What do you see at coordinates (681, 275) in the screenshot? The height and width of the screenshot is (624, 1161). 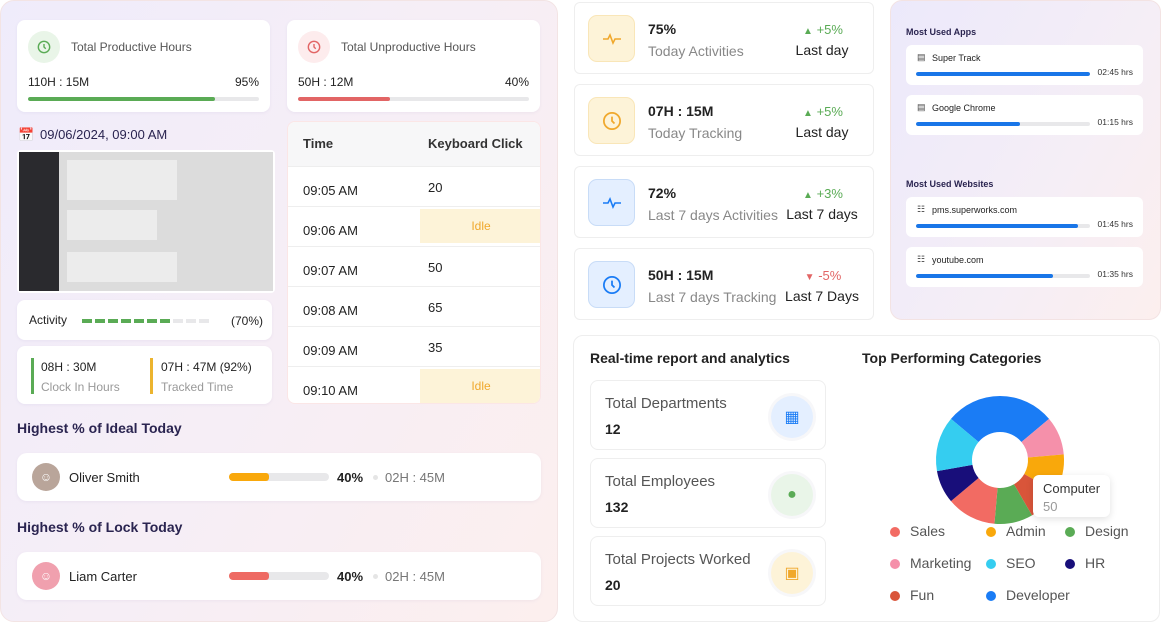 I see `stat-value: 50H : 15M` at bounding box center [681, 275].